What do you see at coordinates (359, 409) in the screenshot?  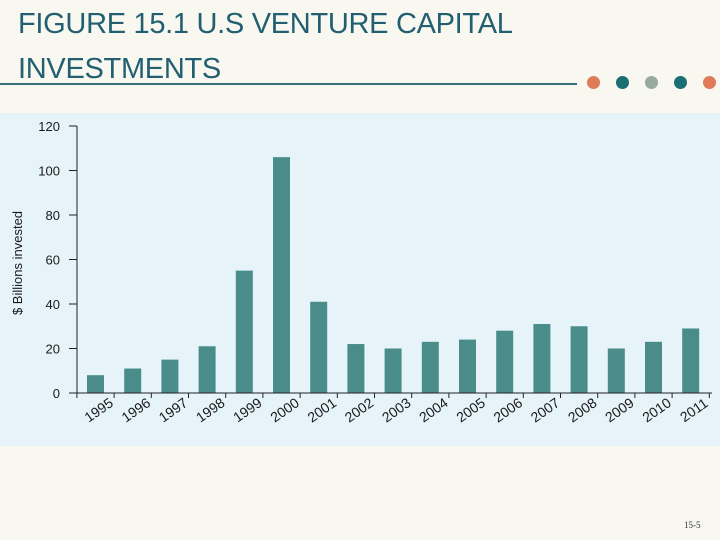 I see `x-tick-label: 2002` at bounding box center [359, 409].